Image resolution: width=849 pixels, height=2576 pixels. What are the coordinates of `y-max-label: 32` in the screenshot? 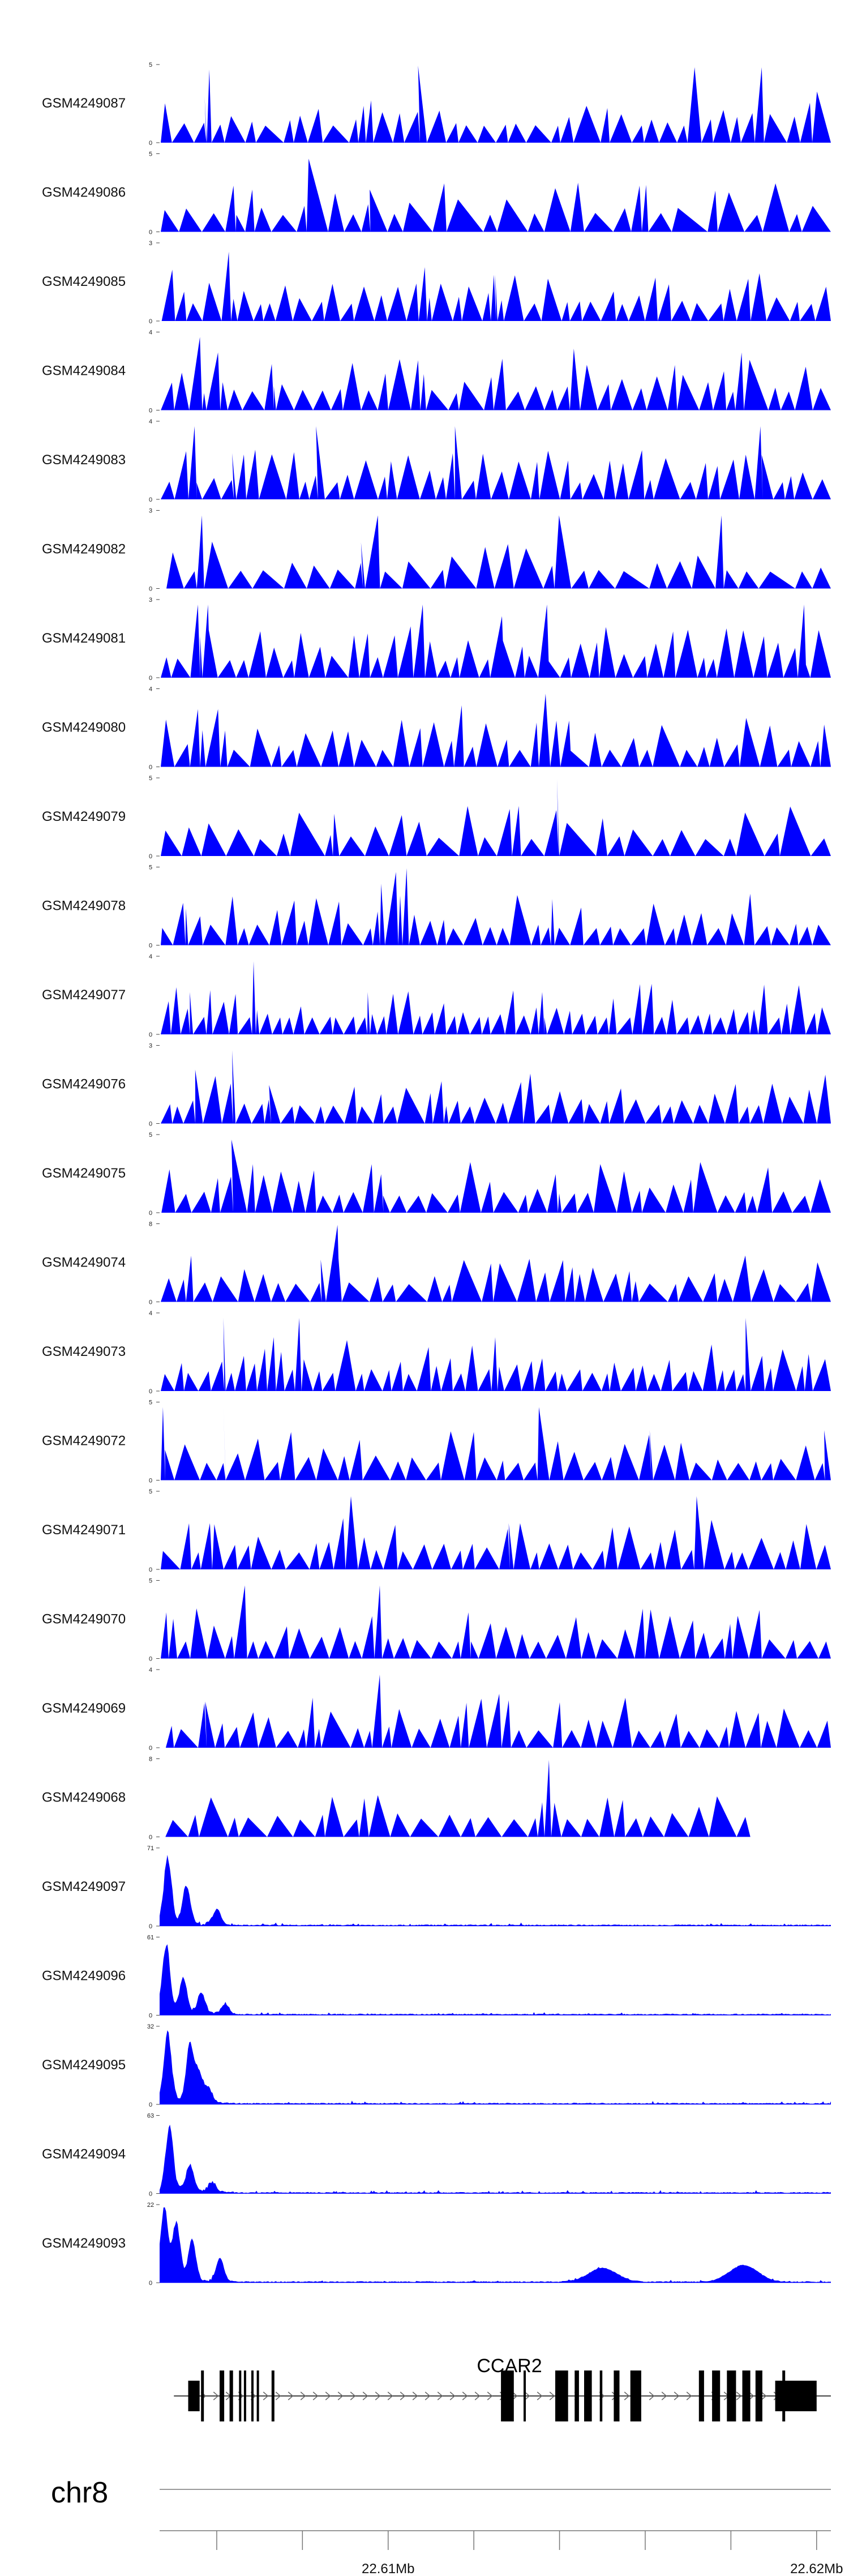 It's located at (150, 2026).